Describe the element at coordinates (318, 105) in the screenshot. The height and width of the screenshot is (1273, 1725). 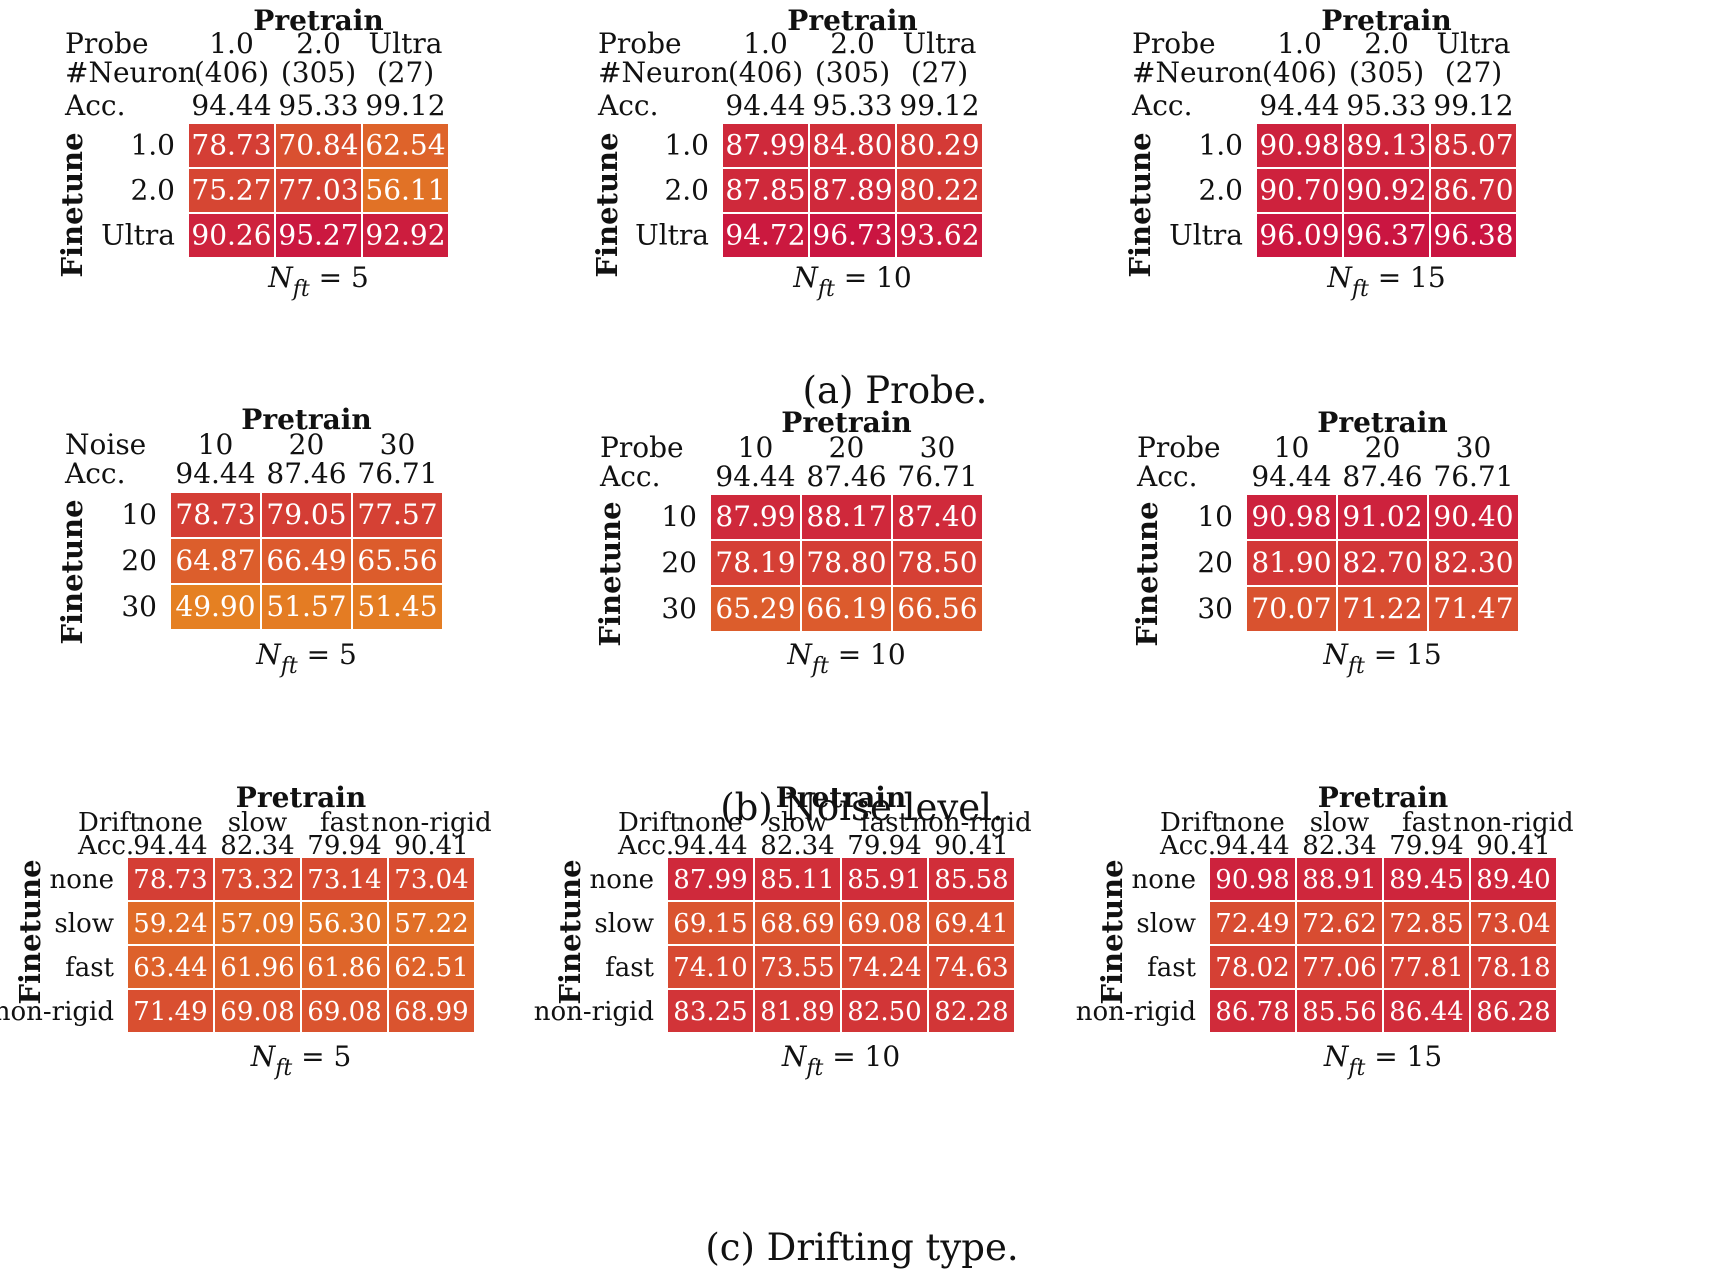
I see `column-header: 95.33` at that location.